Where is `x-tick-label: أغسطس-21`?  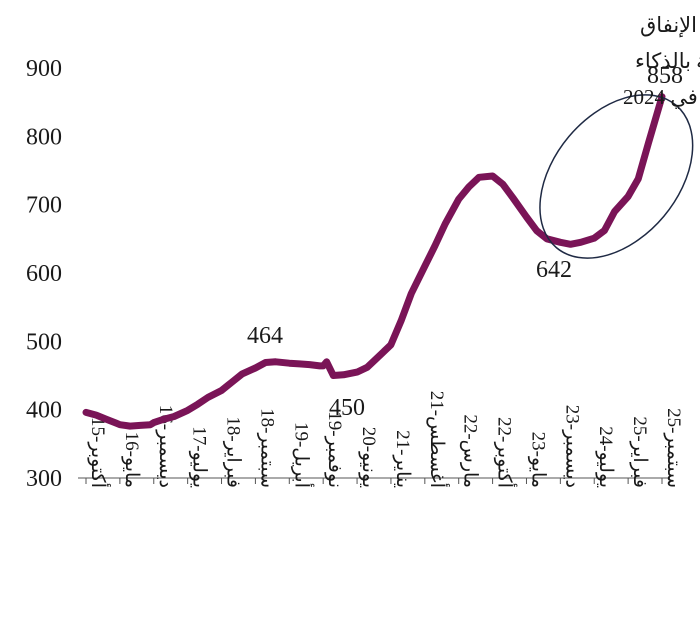 x-tick-label: أغسطس-21 is located at coordinates (438, 439).